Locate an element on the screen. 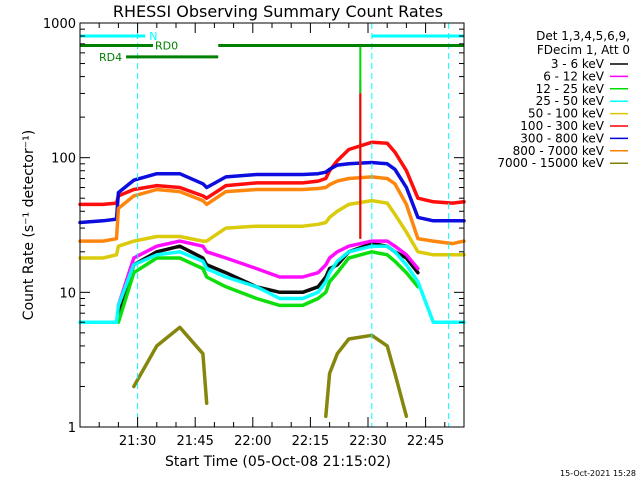 The height and width of the screenshot is (480, 640). x-axis-label: Start Time (05-Oct-08 21:15:02) is located at coordinates (278, 462).